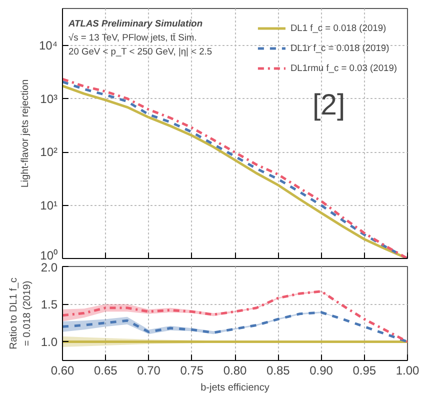  Describe the element at coordinates (106, 371) in the screenshot. I see `x-tick-label: 0.65` at that location.